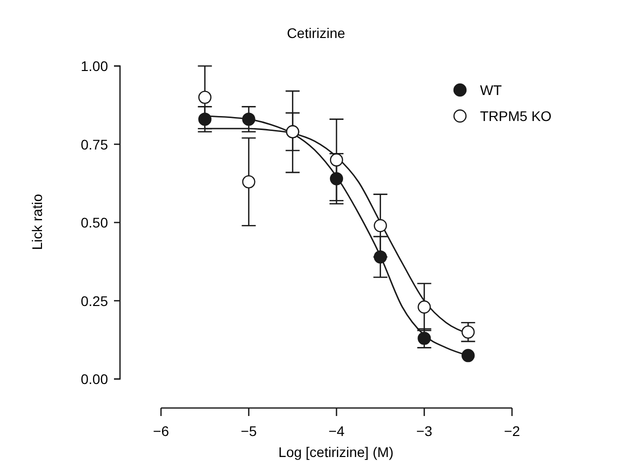  Describe the element at coordinates (94, 66) in the screenshot. I see `y-tick-label: 1.00` at that location.